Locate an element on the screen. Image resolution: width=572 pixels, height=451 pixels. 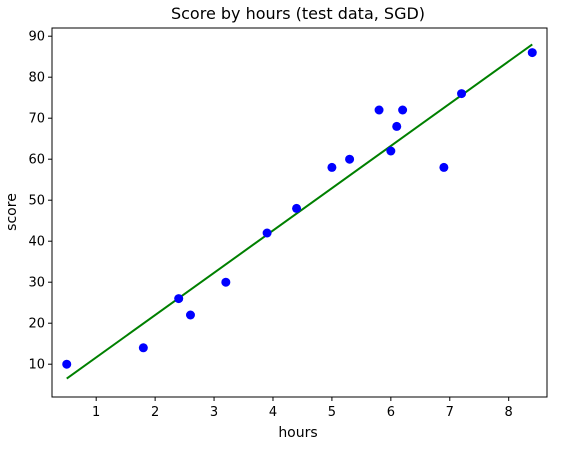
y-tick-label: 90 is located at coordinates (36, 37).